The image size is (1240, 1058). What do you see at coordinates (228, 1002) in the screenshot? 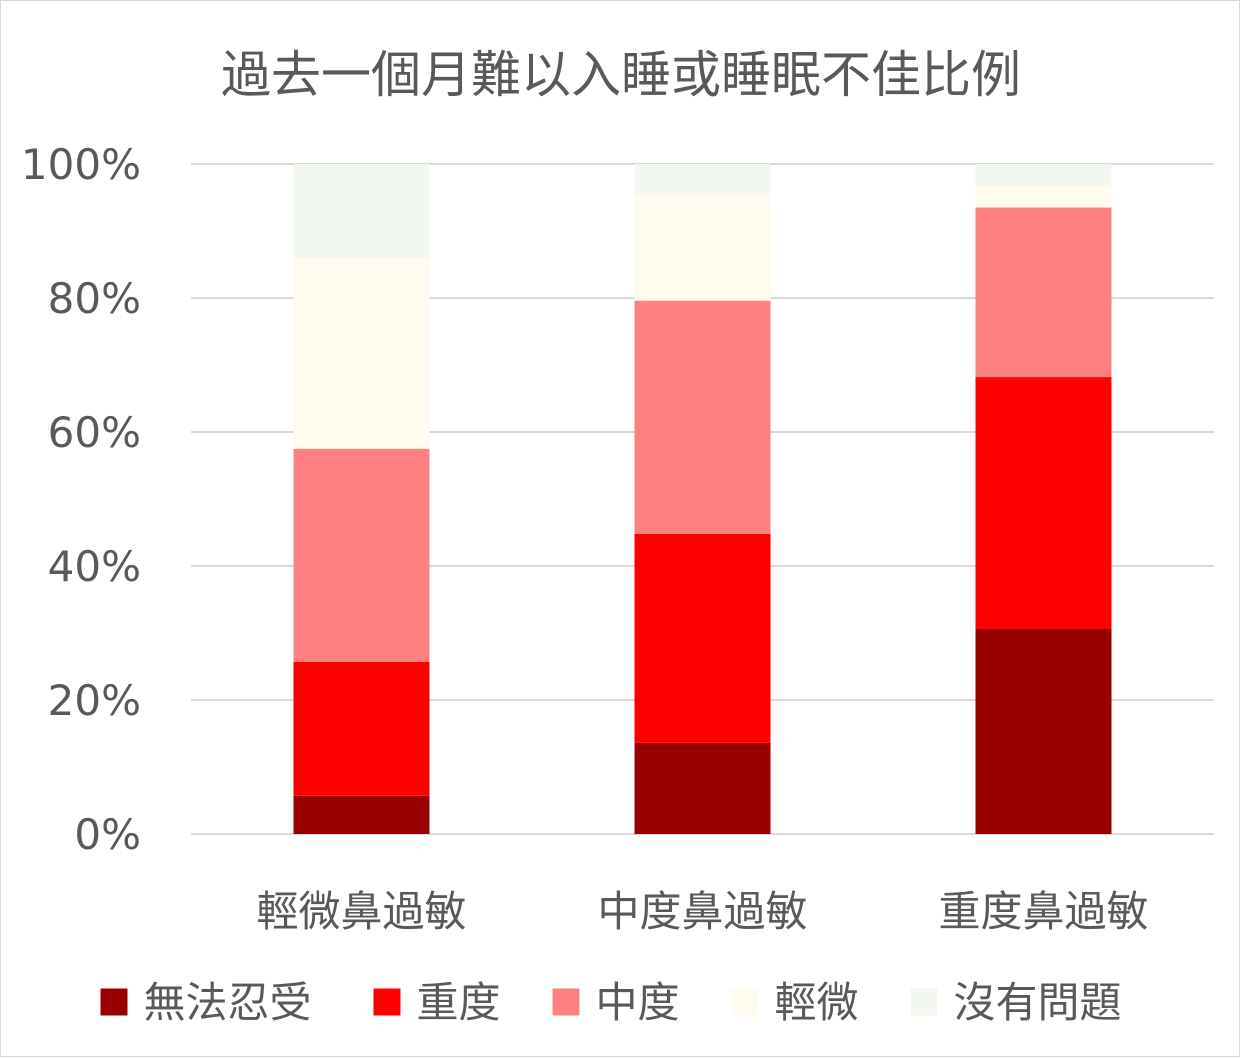
I see `legend-label: 無法忍受` at bounding box center [228, 1002].